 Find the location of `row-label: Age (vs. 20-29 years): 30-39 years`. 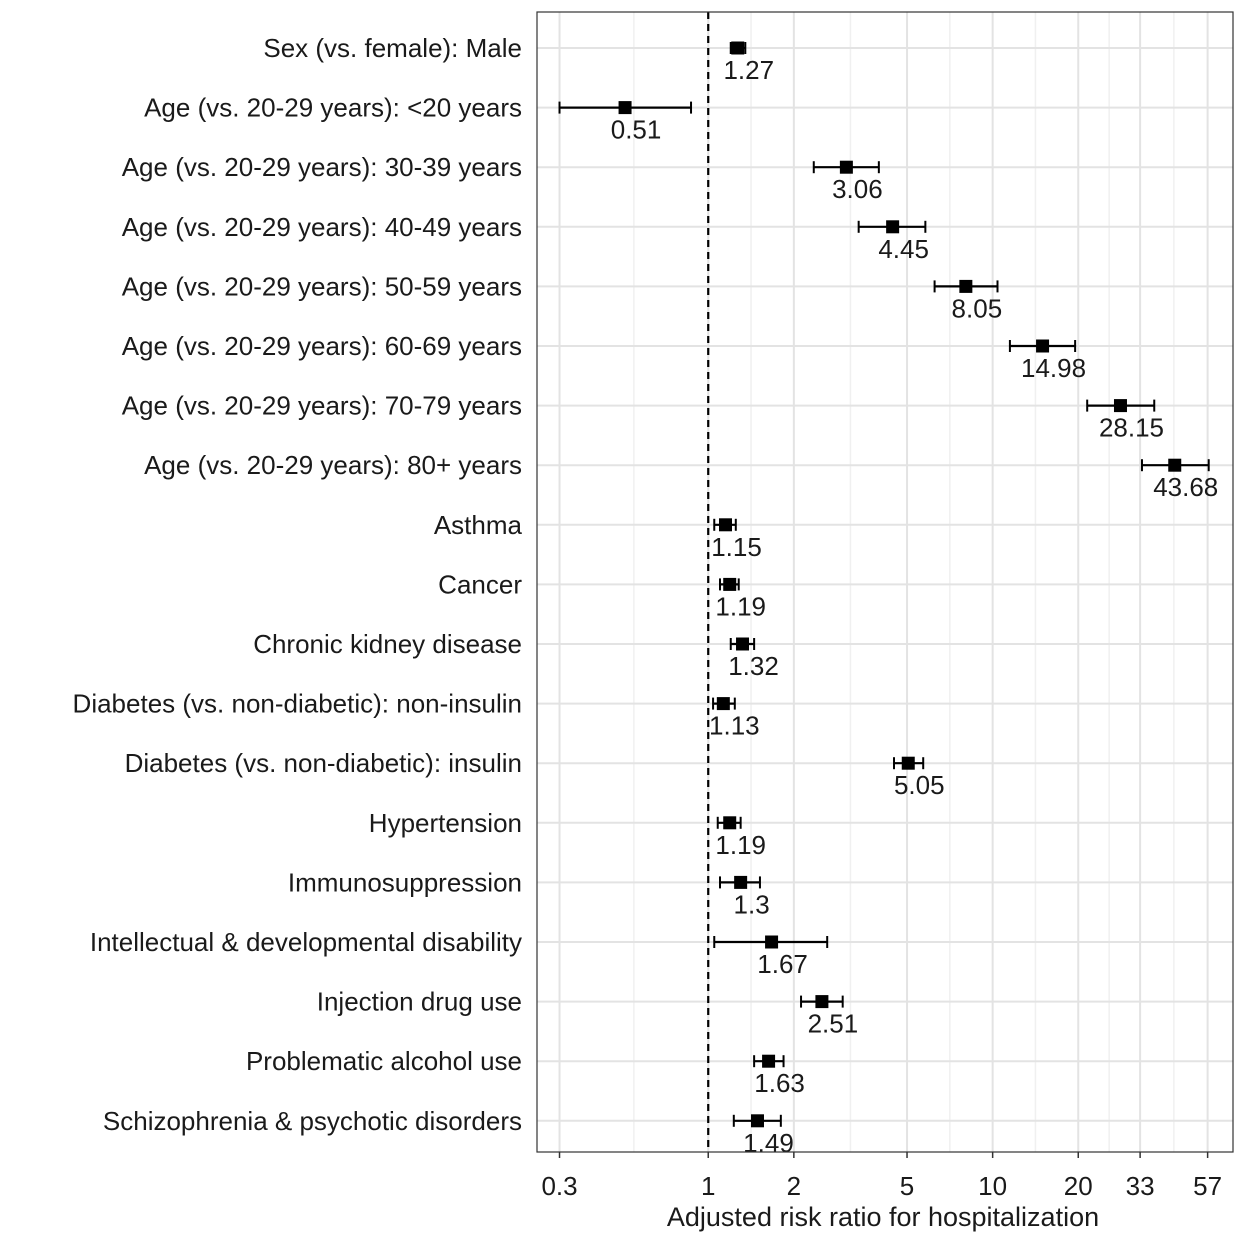

row-label: Age (vs. 20-29 years): 30-39 years is located at coordinates (322, 167).